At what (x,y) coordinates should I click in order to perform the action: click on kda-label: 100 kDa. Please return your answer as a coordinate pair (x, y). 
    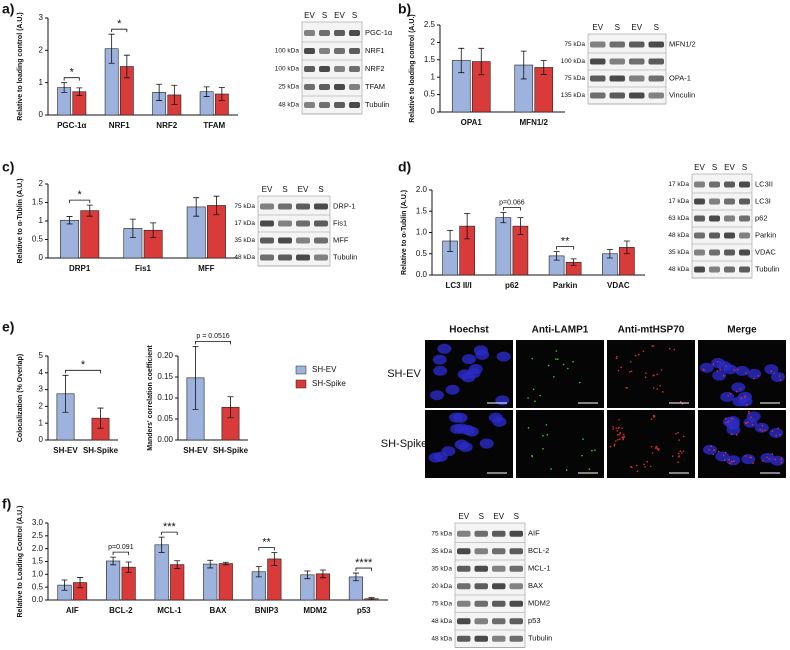
    Looking at the image, I should click on (287, 51).